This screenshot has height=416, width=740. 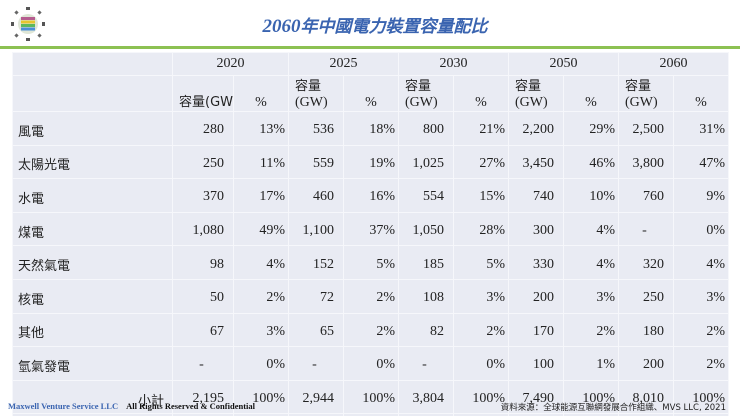 I want to click on capacity-cell: 65, so click(x=316, y=330).